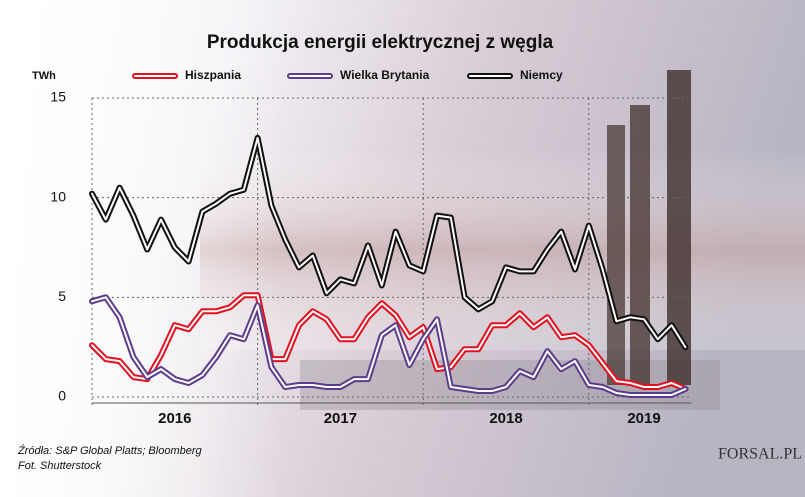 The image size is (805, 497). Describe the element at coordinates (643, 418) in the screenshot. I see `x-tick-label: 2019` at that location.